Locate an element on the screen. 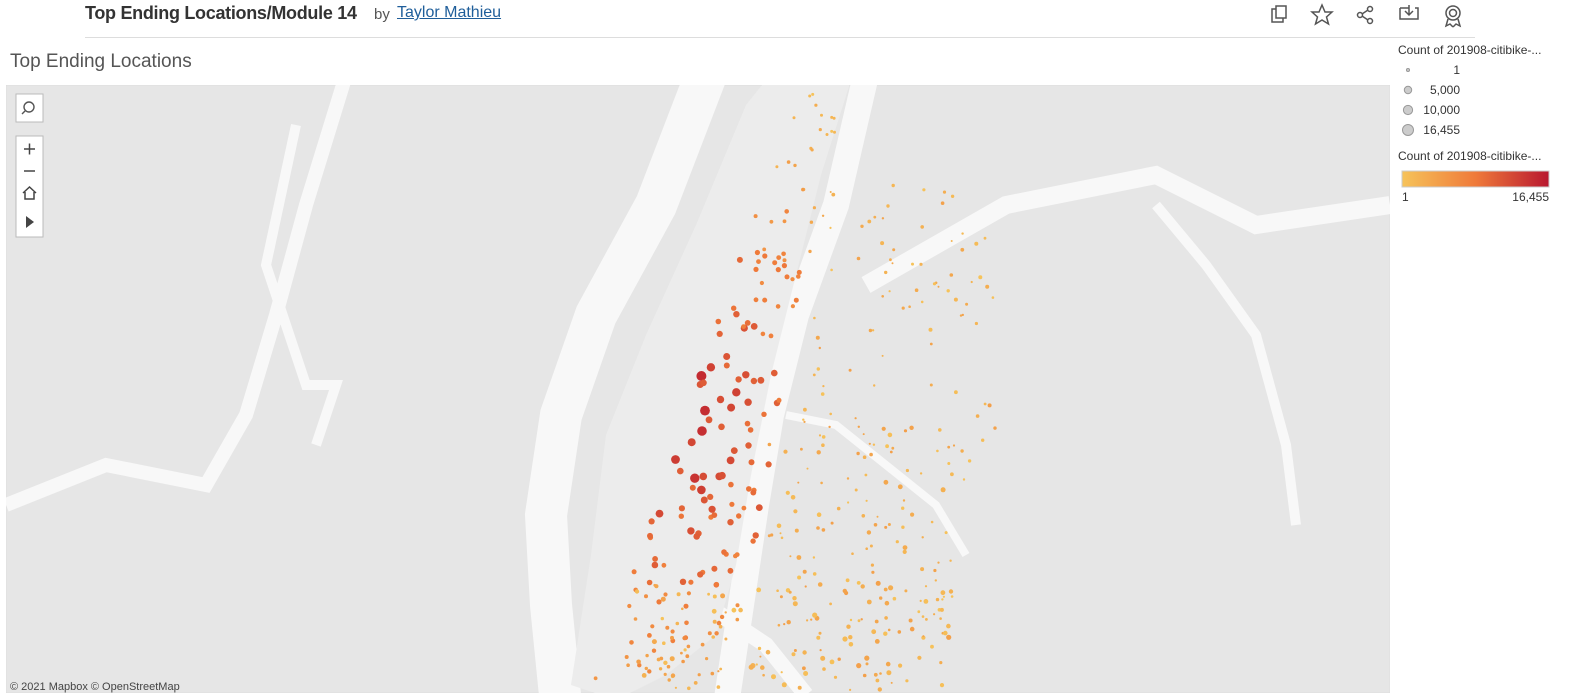  search-button is located at coordinates (29, 108).